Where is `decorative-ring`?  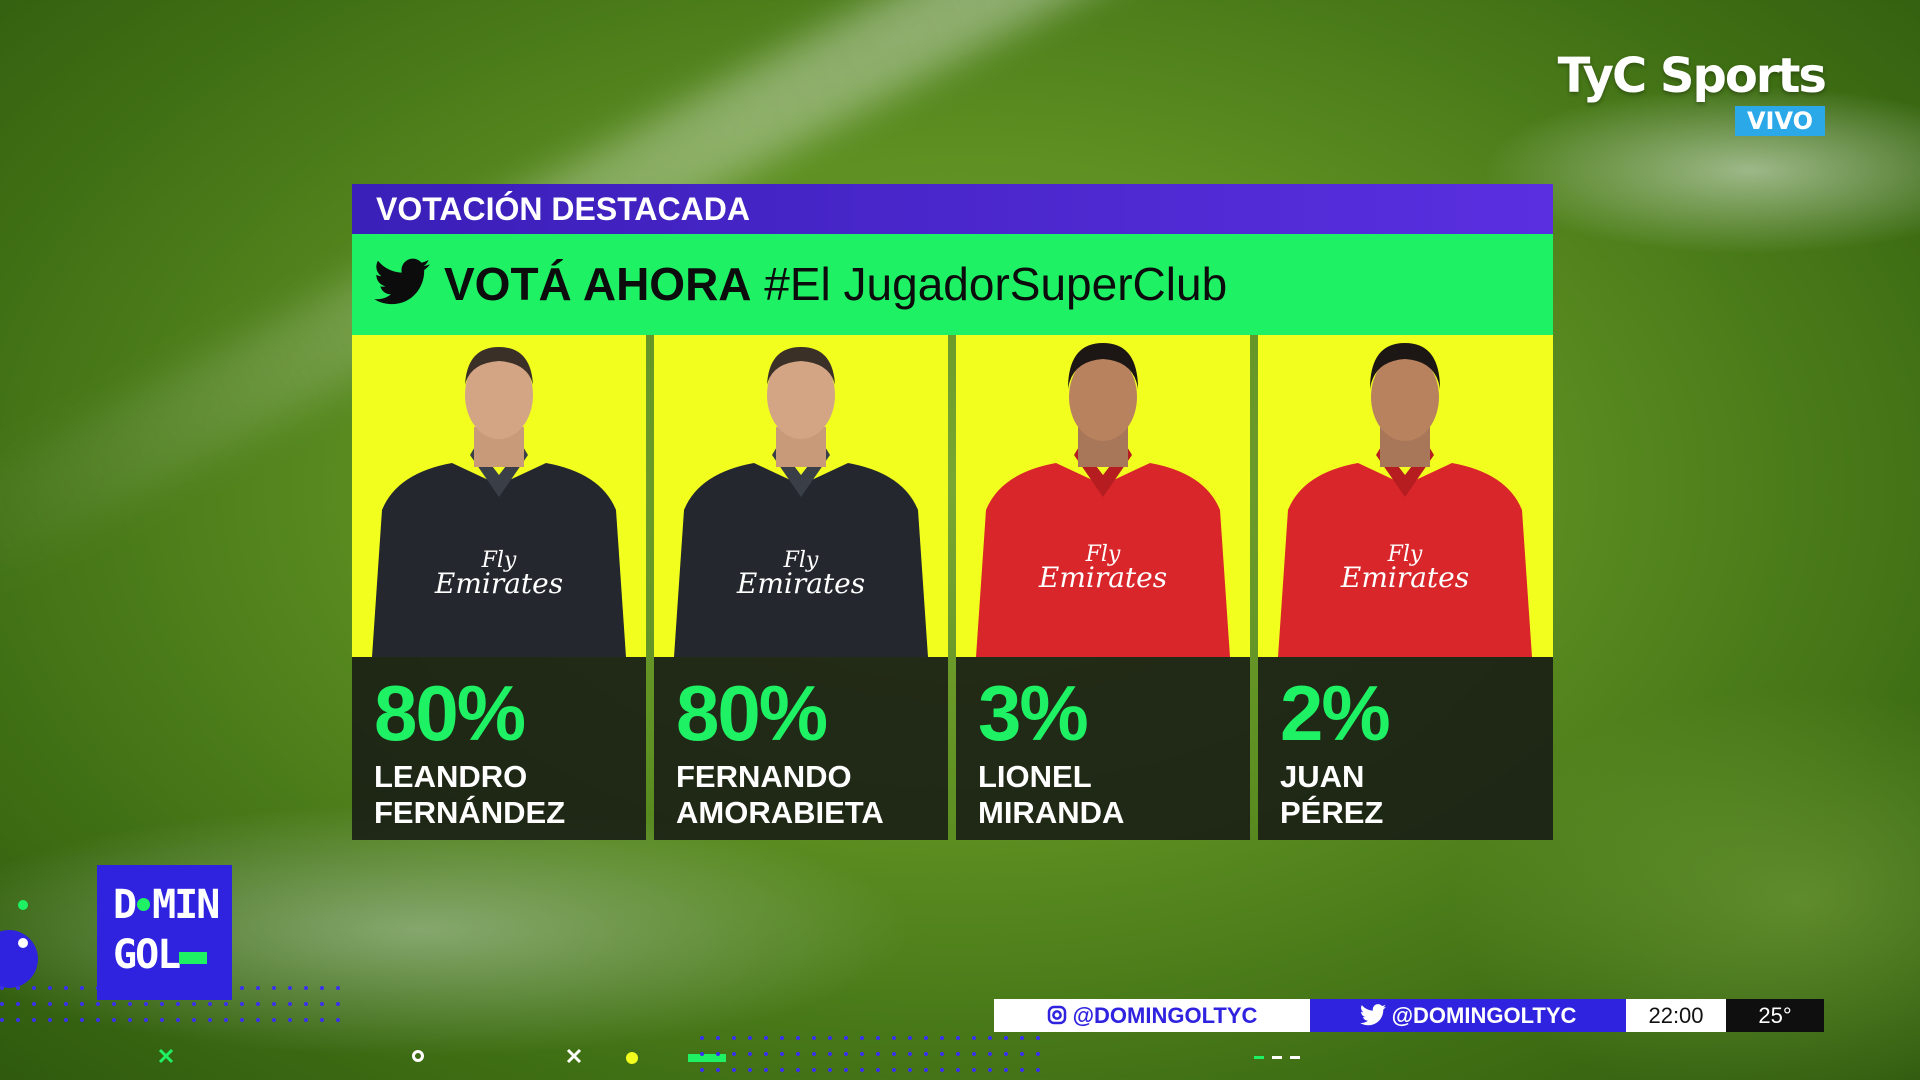
decorative-ring is located at coordinates (418, 1056).